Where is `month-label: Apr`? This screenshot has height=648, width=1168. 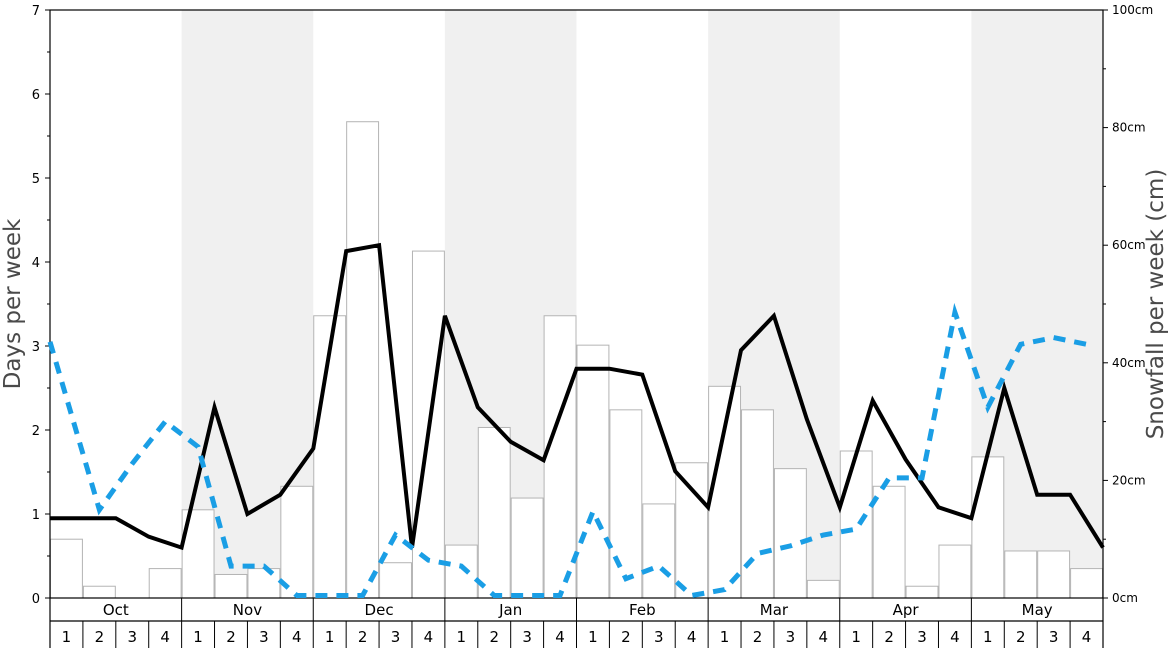 month-label: Apr is located at coordinates (906, 610).